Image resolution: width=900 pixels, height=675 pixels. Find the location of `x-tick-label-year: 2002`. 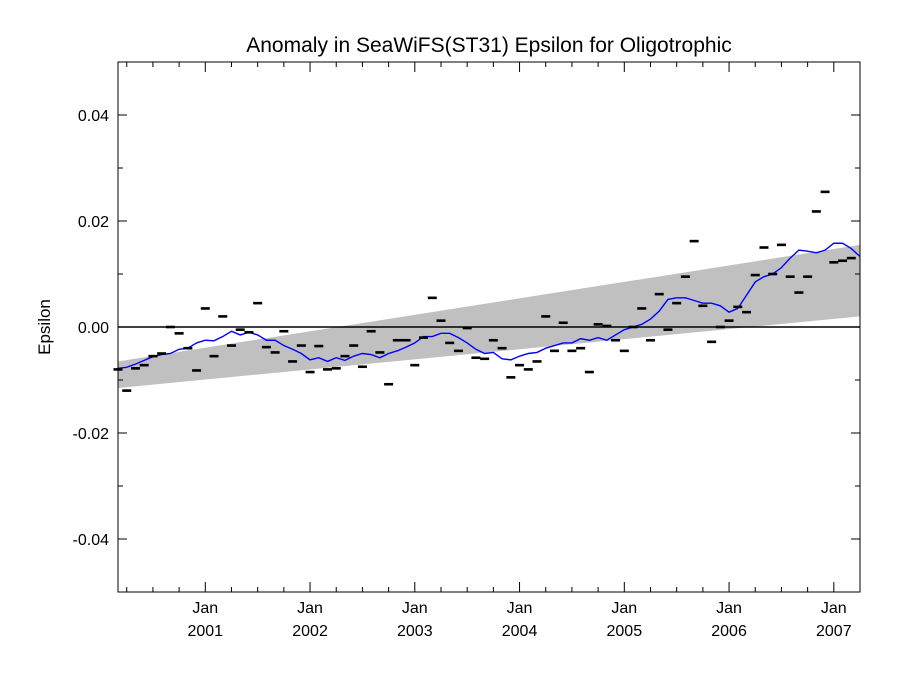

x-tick-label-year: 2002 is located at coordinates (310, 631).